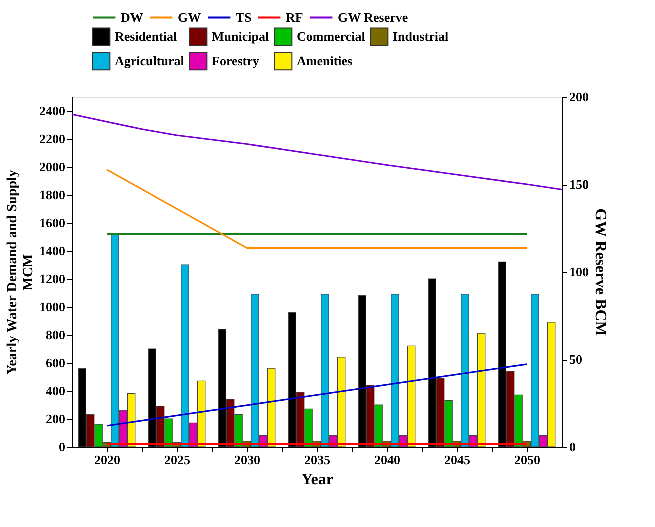 The image size is (655, 527). Describe the element at coordinates (579, 272) in the screenshot. I see `y2-tick-label: 100` at that location.